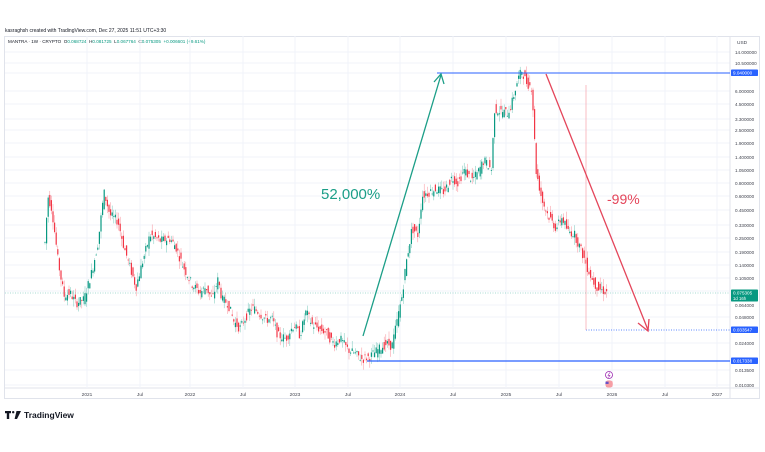 The image size is (765, 452). I want to click on price-tick: 0.600000, so click(745, 196).